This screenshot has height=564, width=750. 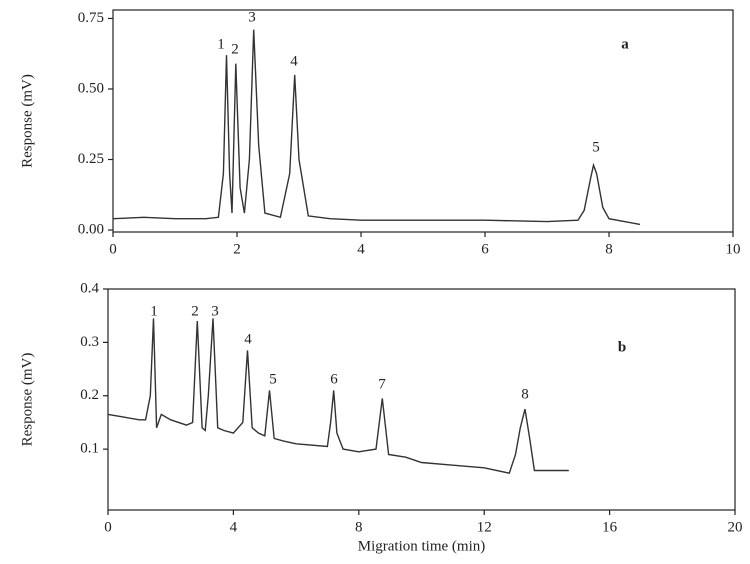 I want to click on y-tick-label: 0.50, so click(x=91, y=88).